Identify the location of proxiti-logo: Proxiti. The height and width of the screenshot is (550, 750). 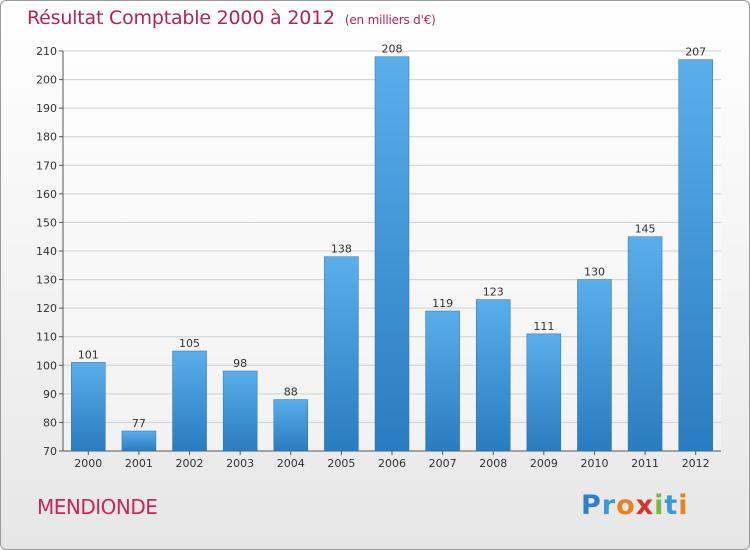
(635, 505).